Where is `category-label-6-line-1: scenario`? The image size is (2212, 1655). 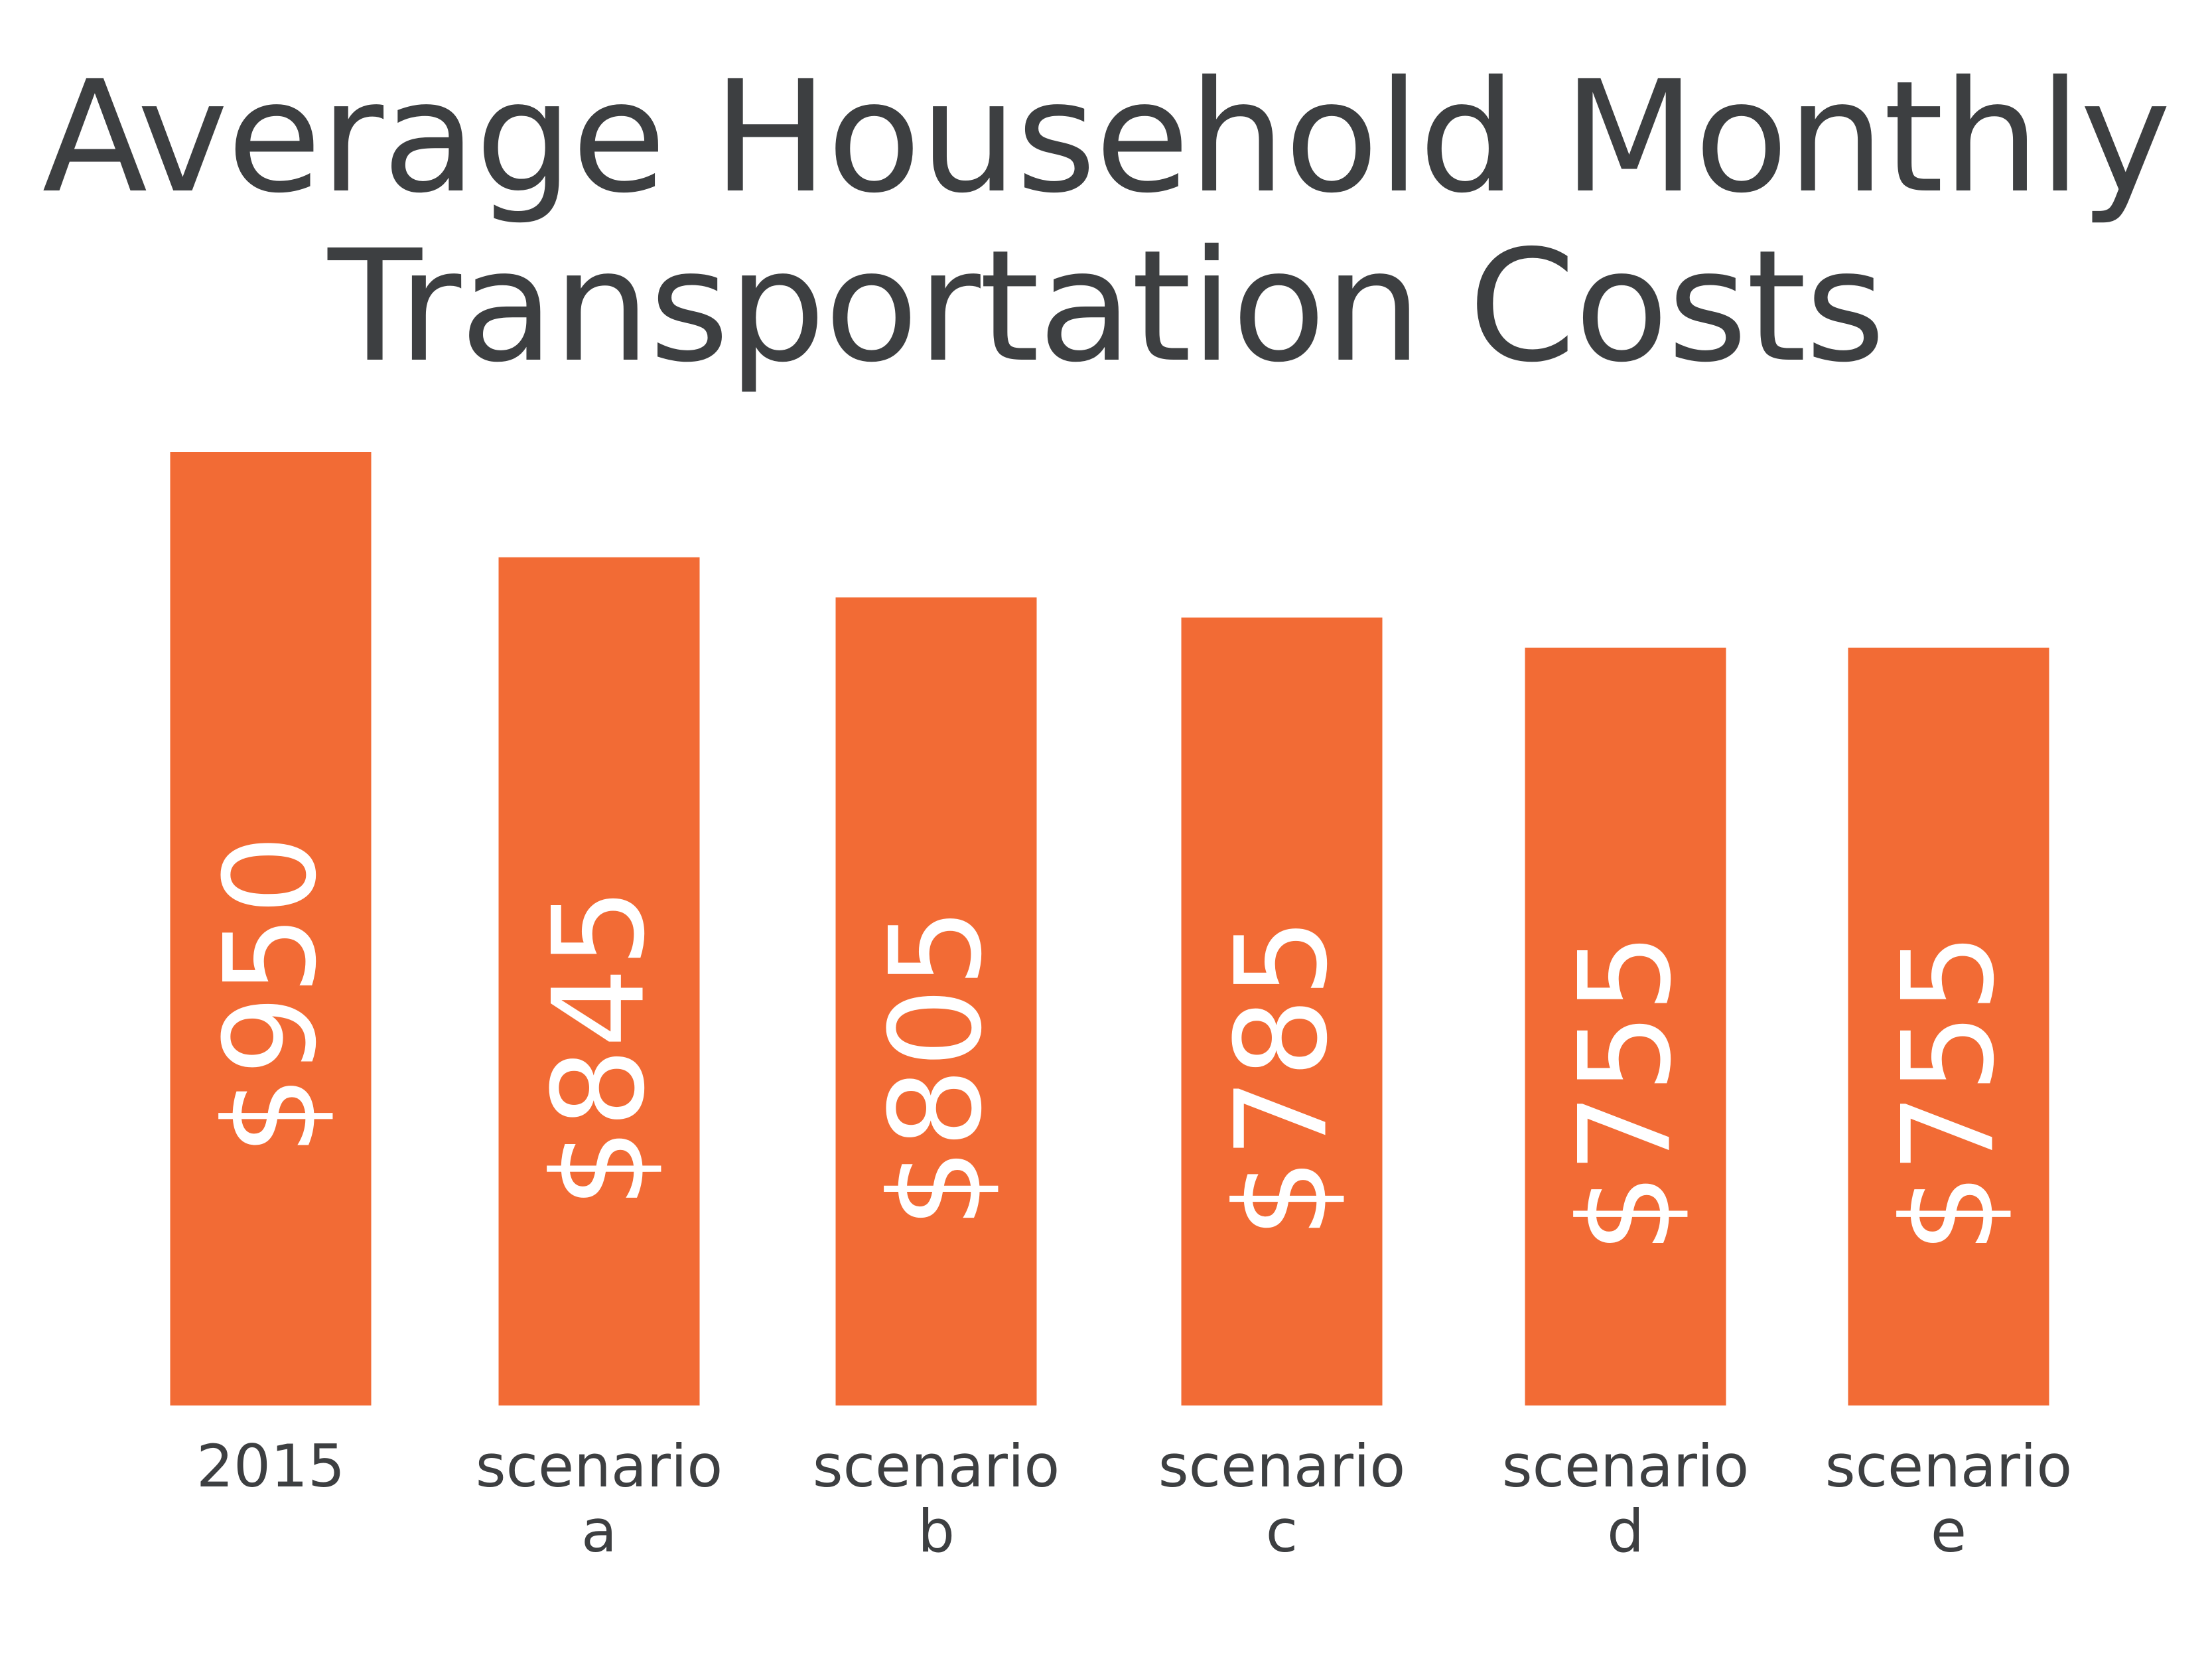 category-label-6-line-1: scenario is located at coordinates (1949, 1466).